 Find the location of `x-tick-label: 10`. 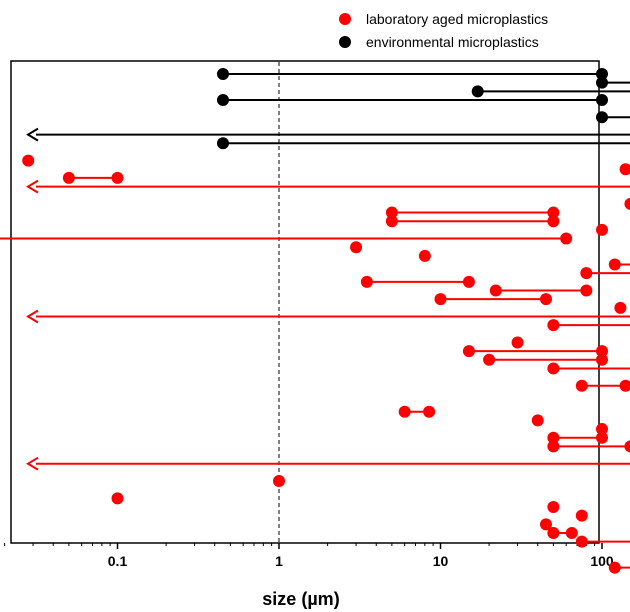

x-tick-label: 10 is located at coordinates (441, 561).